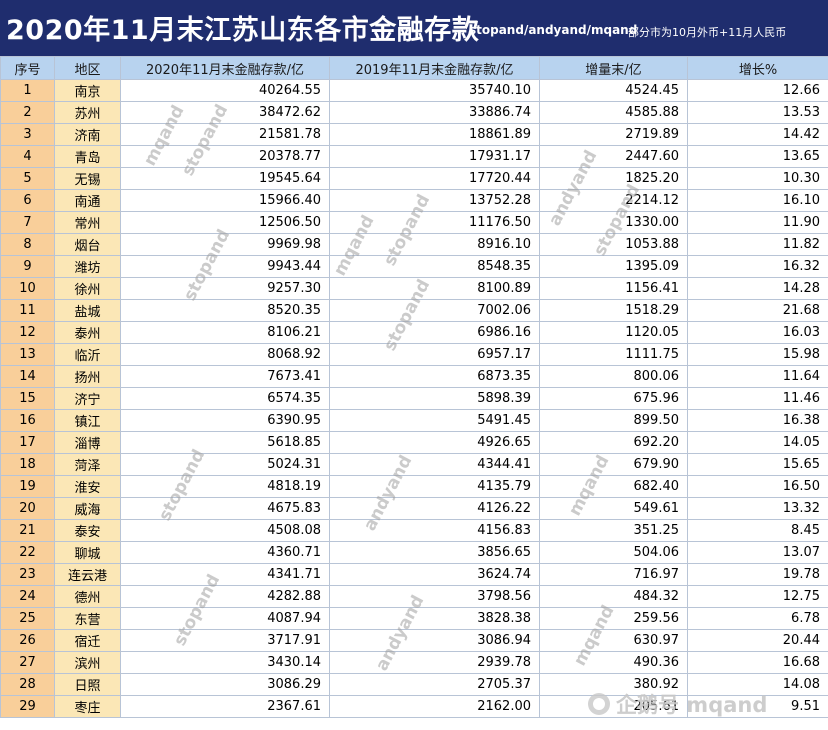 The width and height of the screenshot is (828, 730). Describe the element at coordinates (225, 112) in the screenshot. I see `cell-deposit-2020: 38472.62` at that location.